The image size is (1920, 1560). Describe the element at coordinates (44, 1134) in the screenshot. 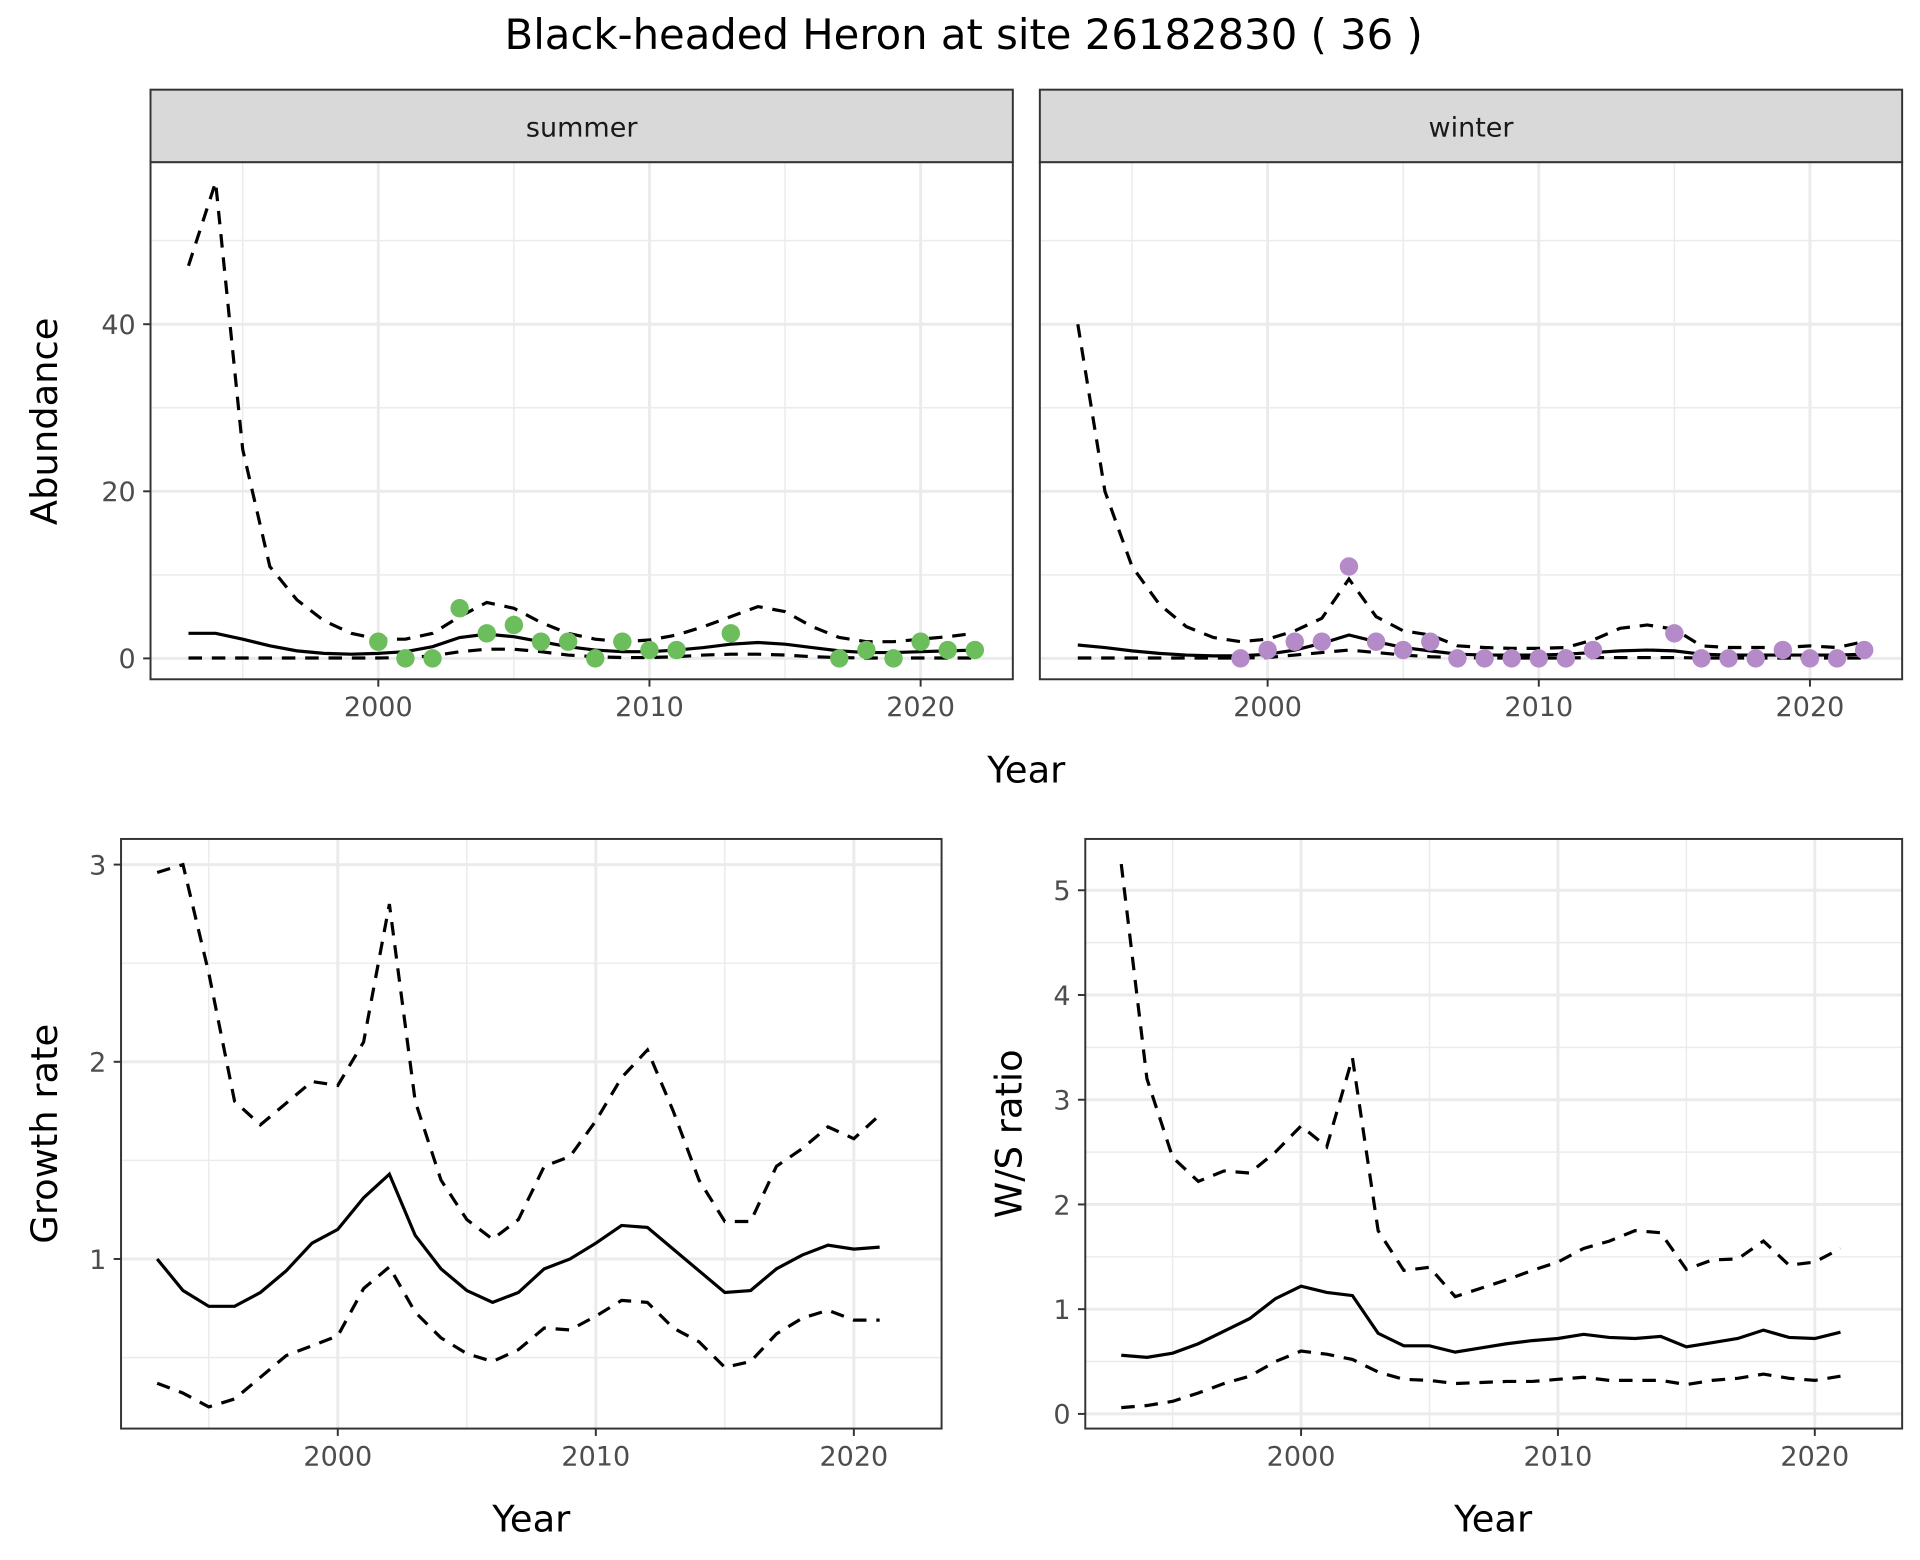

I see `y-axis-title: Growth rate` at that location.